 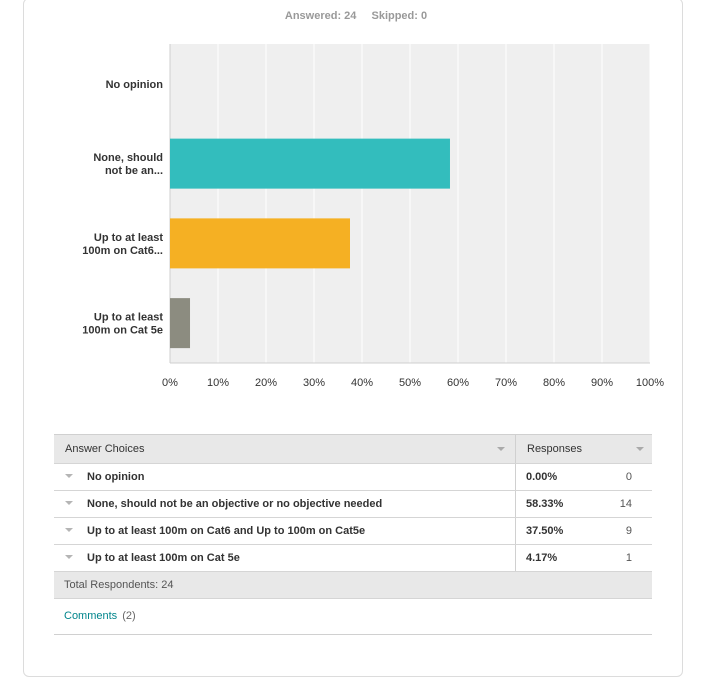 I want to click on skipped-count: Skipped: 0, so click(x=399, y=16).